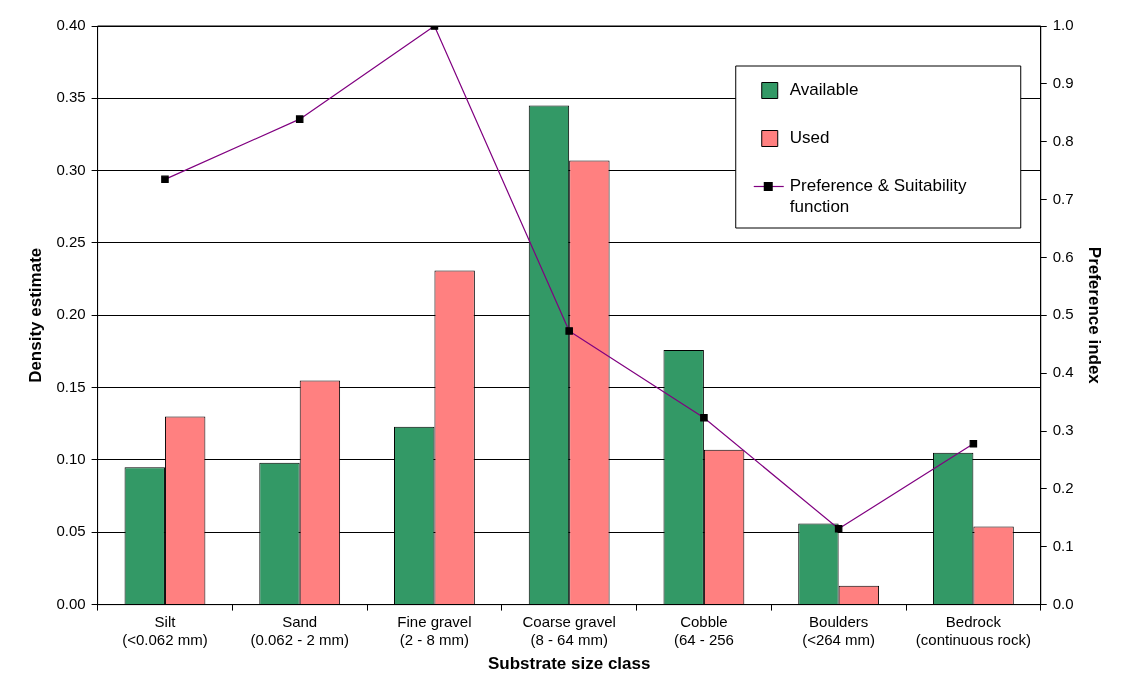 The height and width of the screenshot is (691, 1126). What do you see at coordinates (71, 314) in the screenshot?
I see `y-tick-label: 0.20` at bounding box center [71, 314].